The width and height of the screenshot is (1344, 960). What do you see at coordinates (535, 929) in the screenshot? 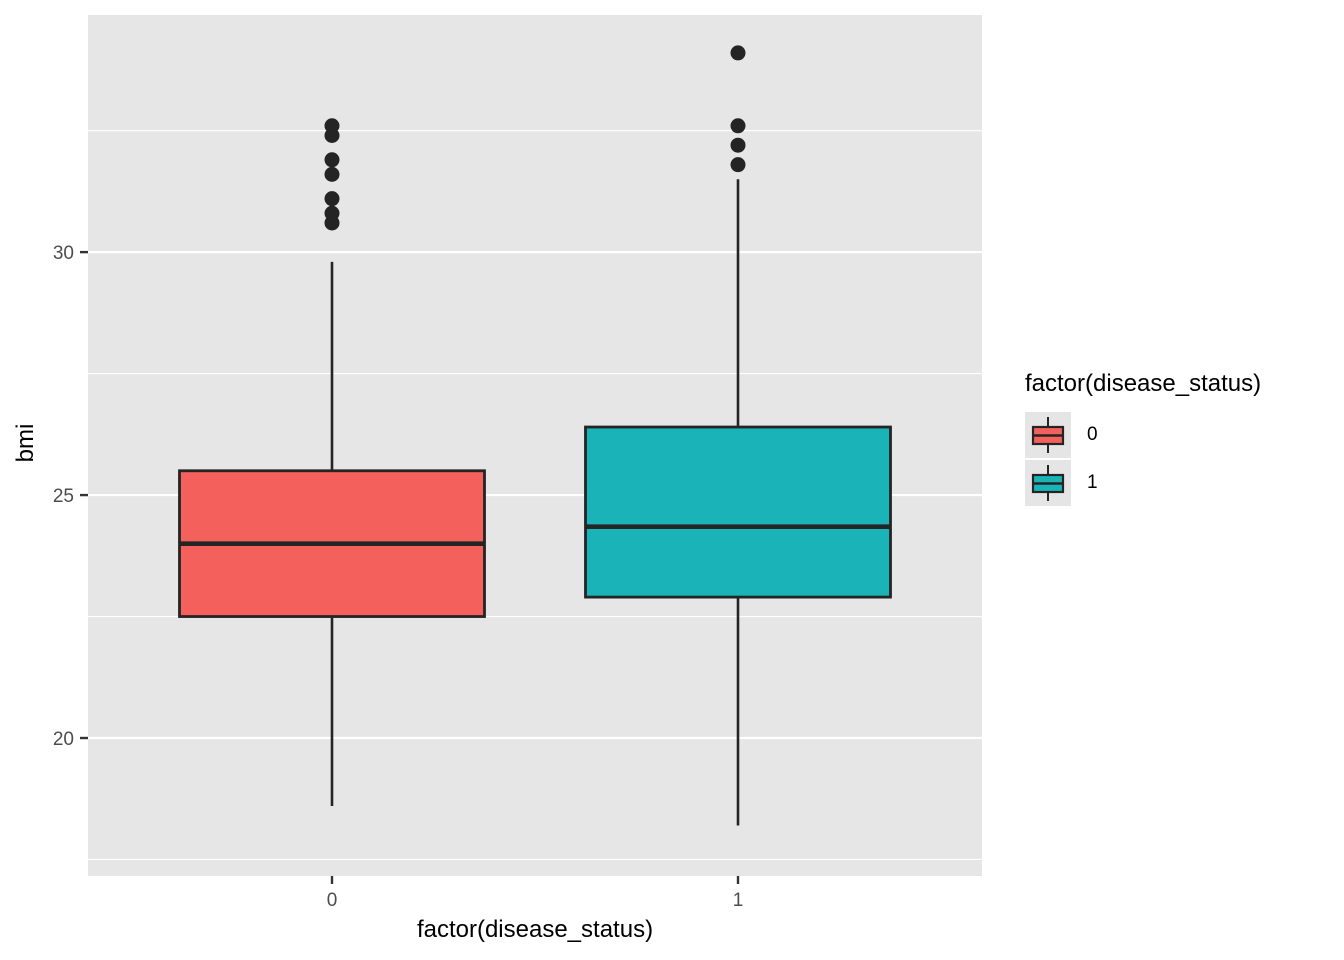
I see `x-axis-title: factor(disease_status)` at bounding box center [535, 929].